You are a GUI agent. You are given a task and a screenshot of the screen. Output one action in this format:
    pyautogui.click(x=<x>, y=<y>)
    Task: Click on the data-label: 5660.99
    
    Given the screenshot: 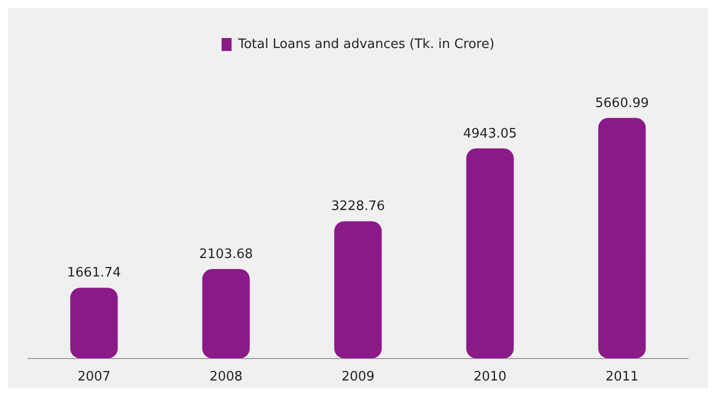 What is the action you would take?
    pyautogui.click(x=622, y=103)
    